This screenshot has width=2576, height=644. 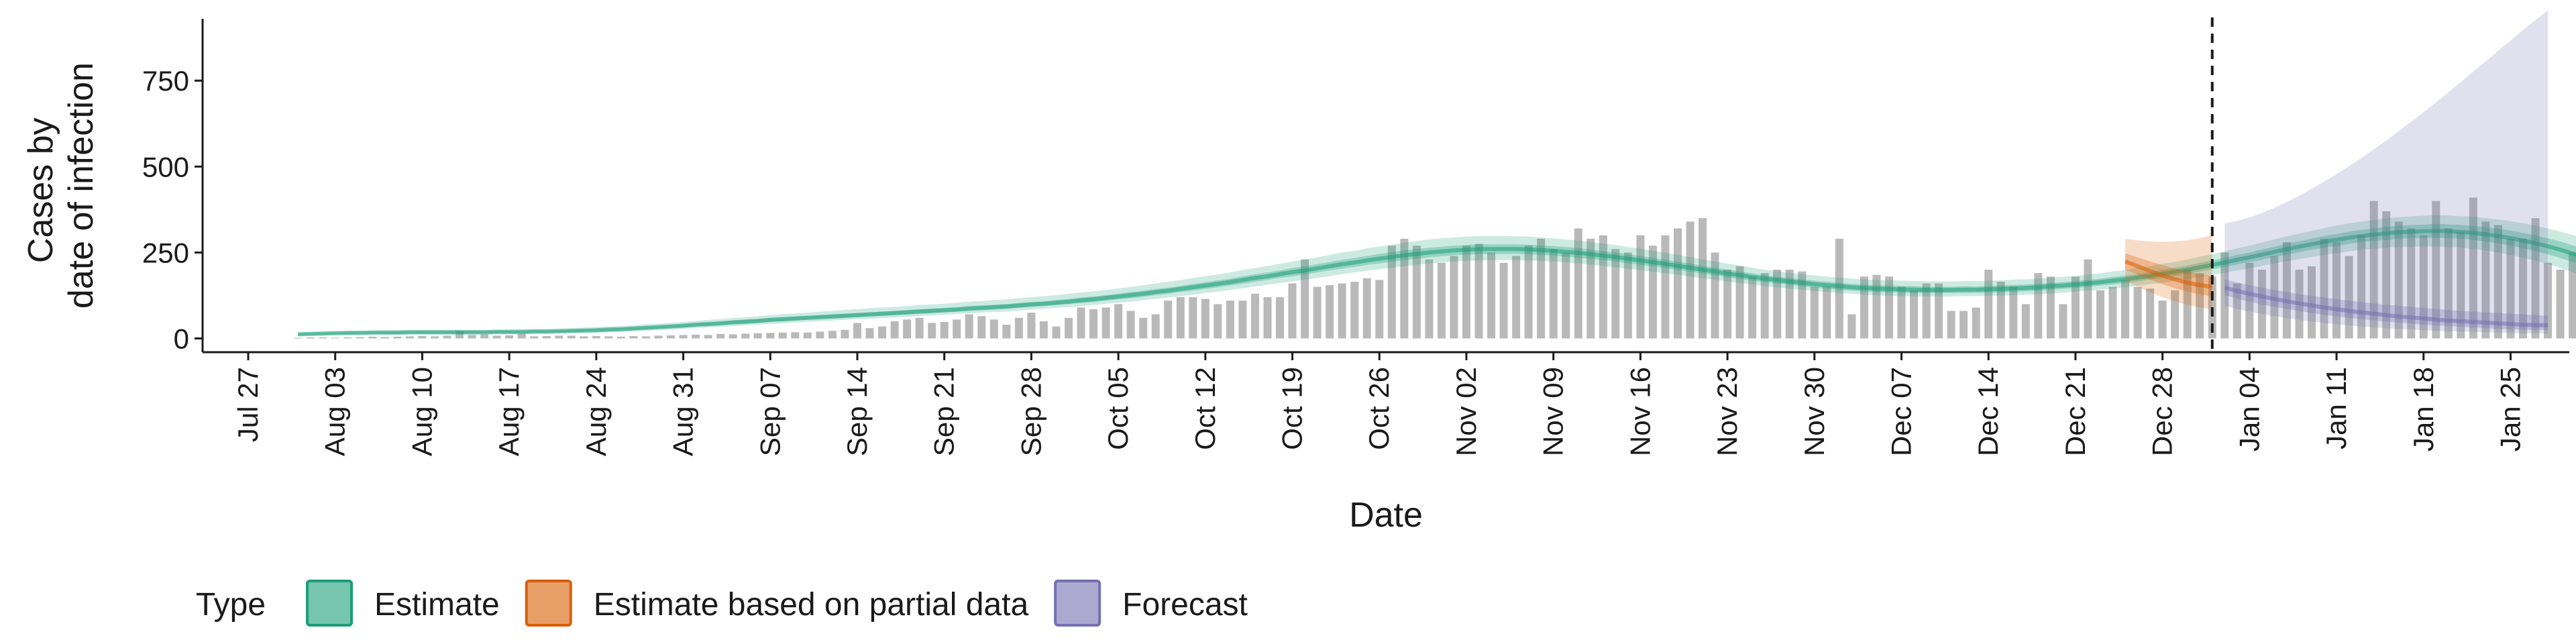 What do you see at coordinates (2423, 409) in the screenshot?
I see `x-tick-label: Jan 18` at bounding box center [2423, 409].